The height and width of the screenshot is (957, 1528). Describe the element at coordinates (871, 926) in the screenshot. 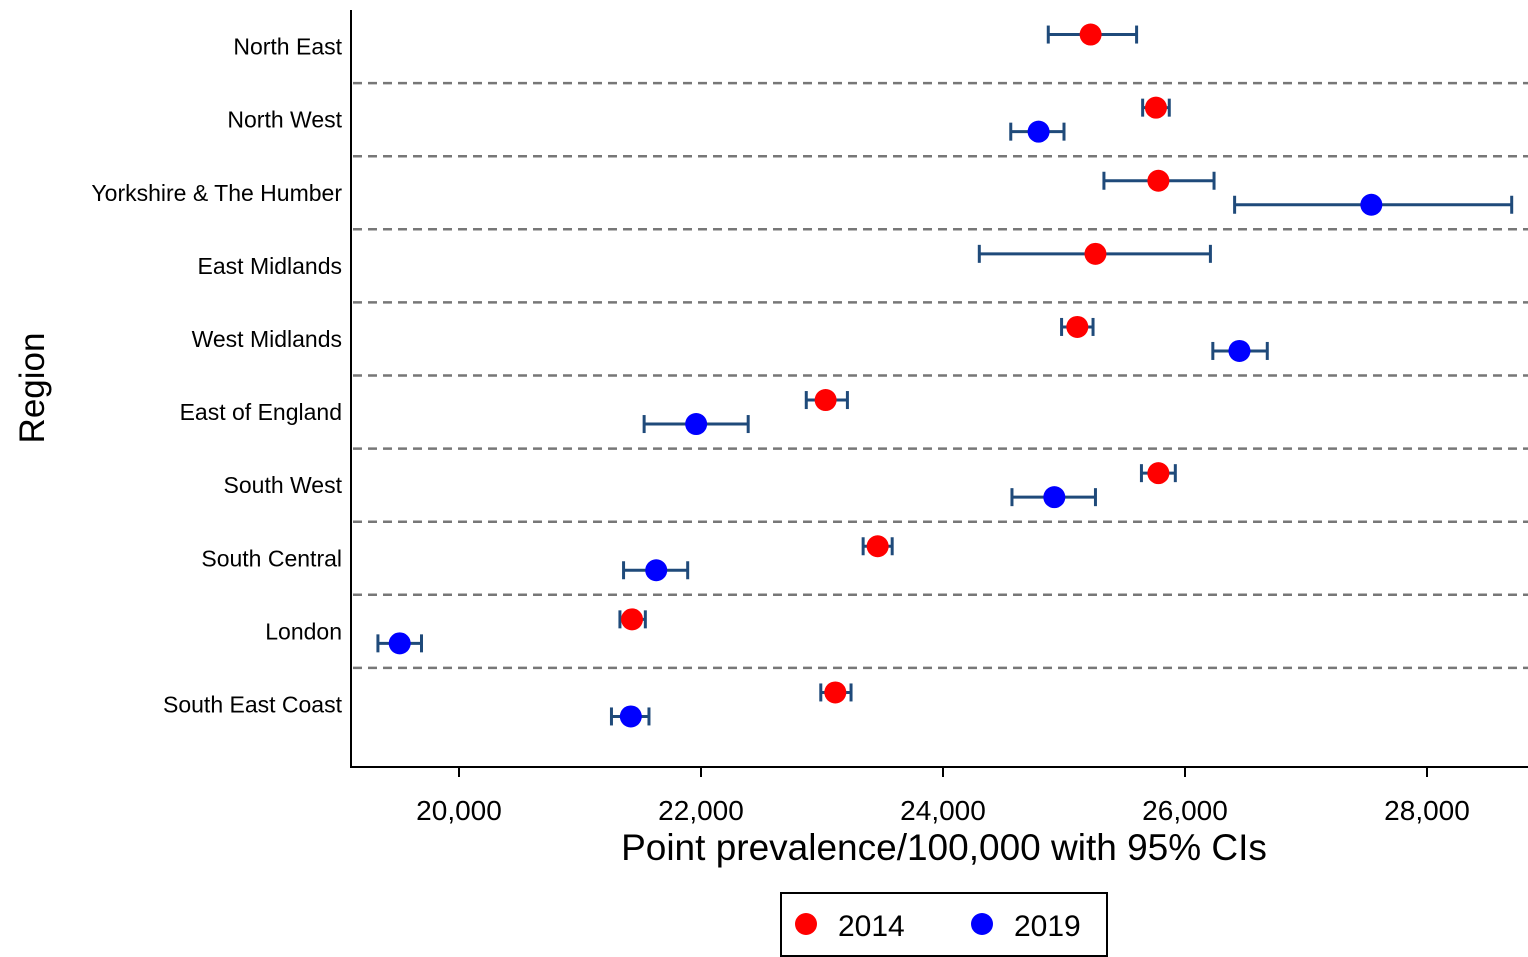

I see `legend-label-2014: 2014` at that location.